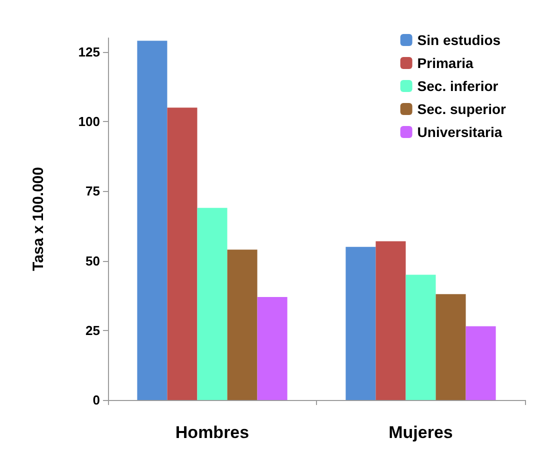 The image size is (533, 465). What do you see at coordinates (96, 400) in the screenshot?
I see `y-tick-label: 0` at bounding box center [96, 400].